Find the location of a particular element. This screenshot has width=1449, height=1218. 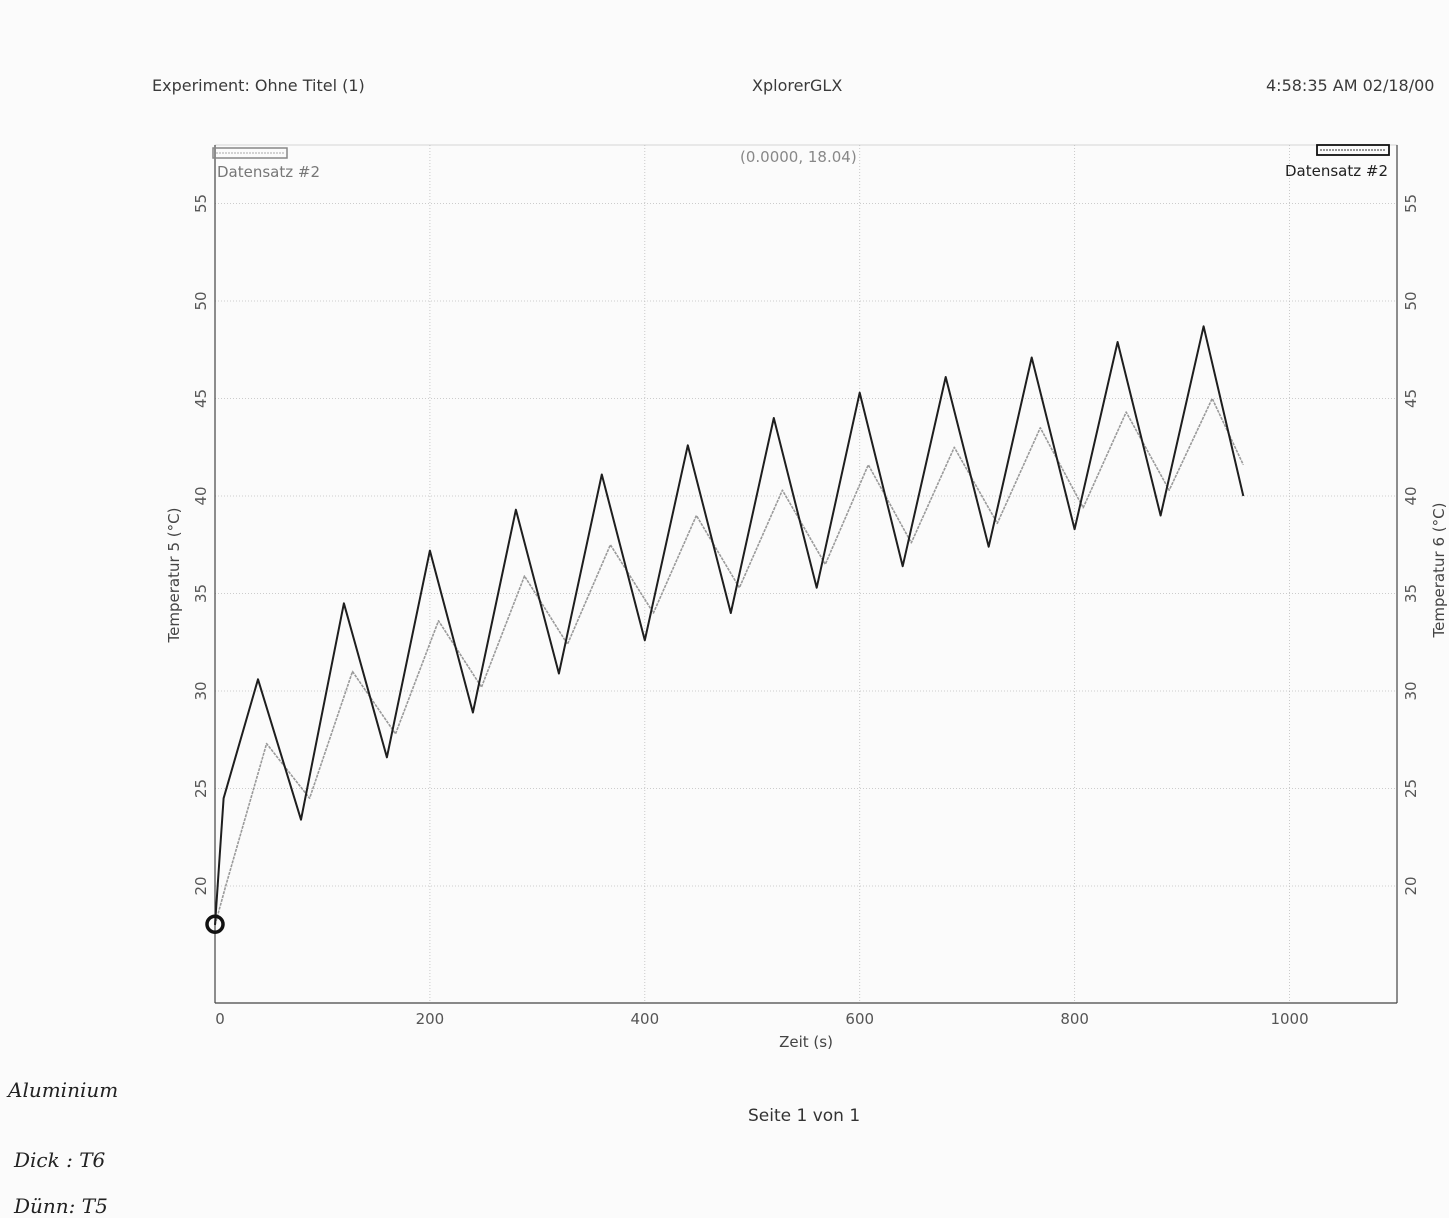

x-tick-labels: 0 200 400 600 800 1000 is located at coordinates (761, 1019).